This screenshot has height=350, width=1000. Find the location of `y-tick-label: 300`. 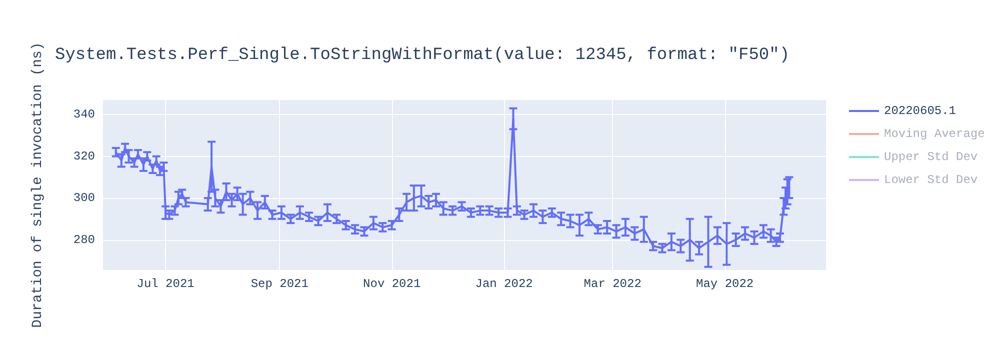

y-tick-label: 300 is located at coordinates (84, 198).